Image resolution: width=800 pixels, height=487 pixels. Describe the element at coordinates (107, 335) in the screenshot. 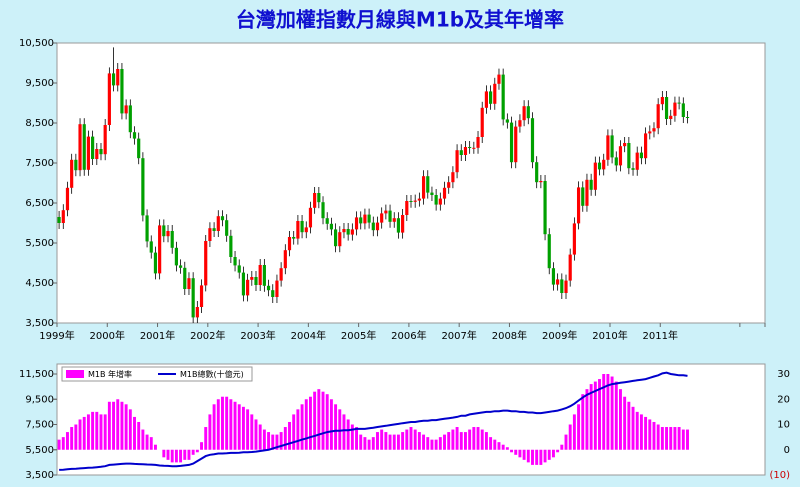

I see `x-tick-label: 2000年` at that location.